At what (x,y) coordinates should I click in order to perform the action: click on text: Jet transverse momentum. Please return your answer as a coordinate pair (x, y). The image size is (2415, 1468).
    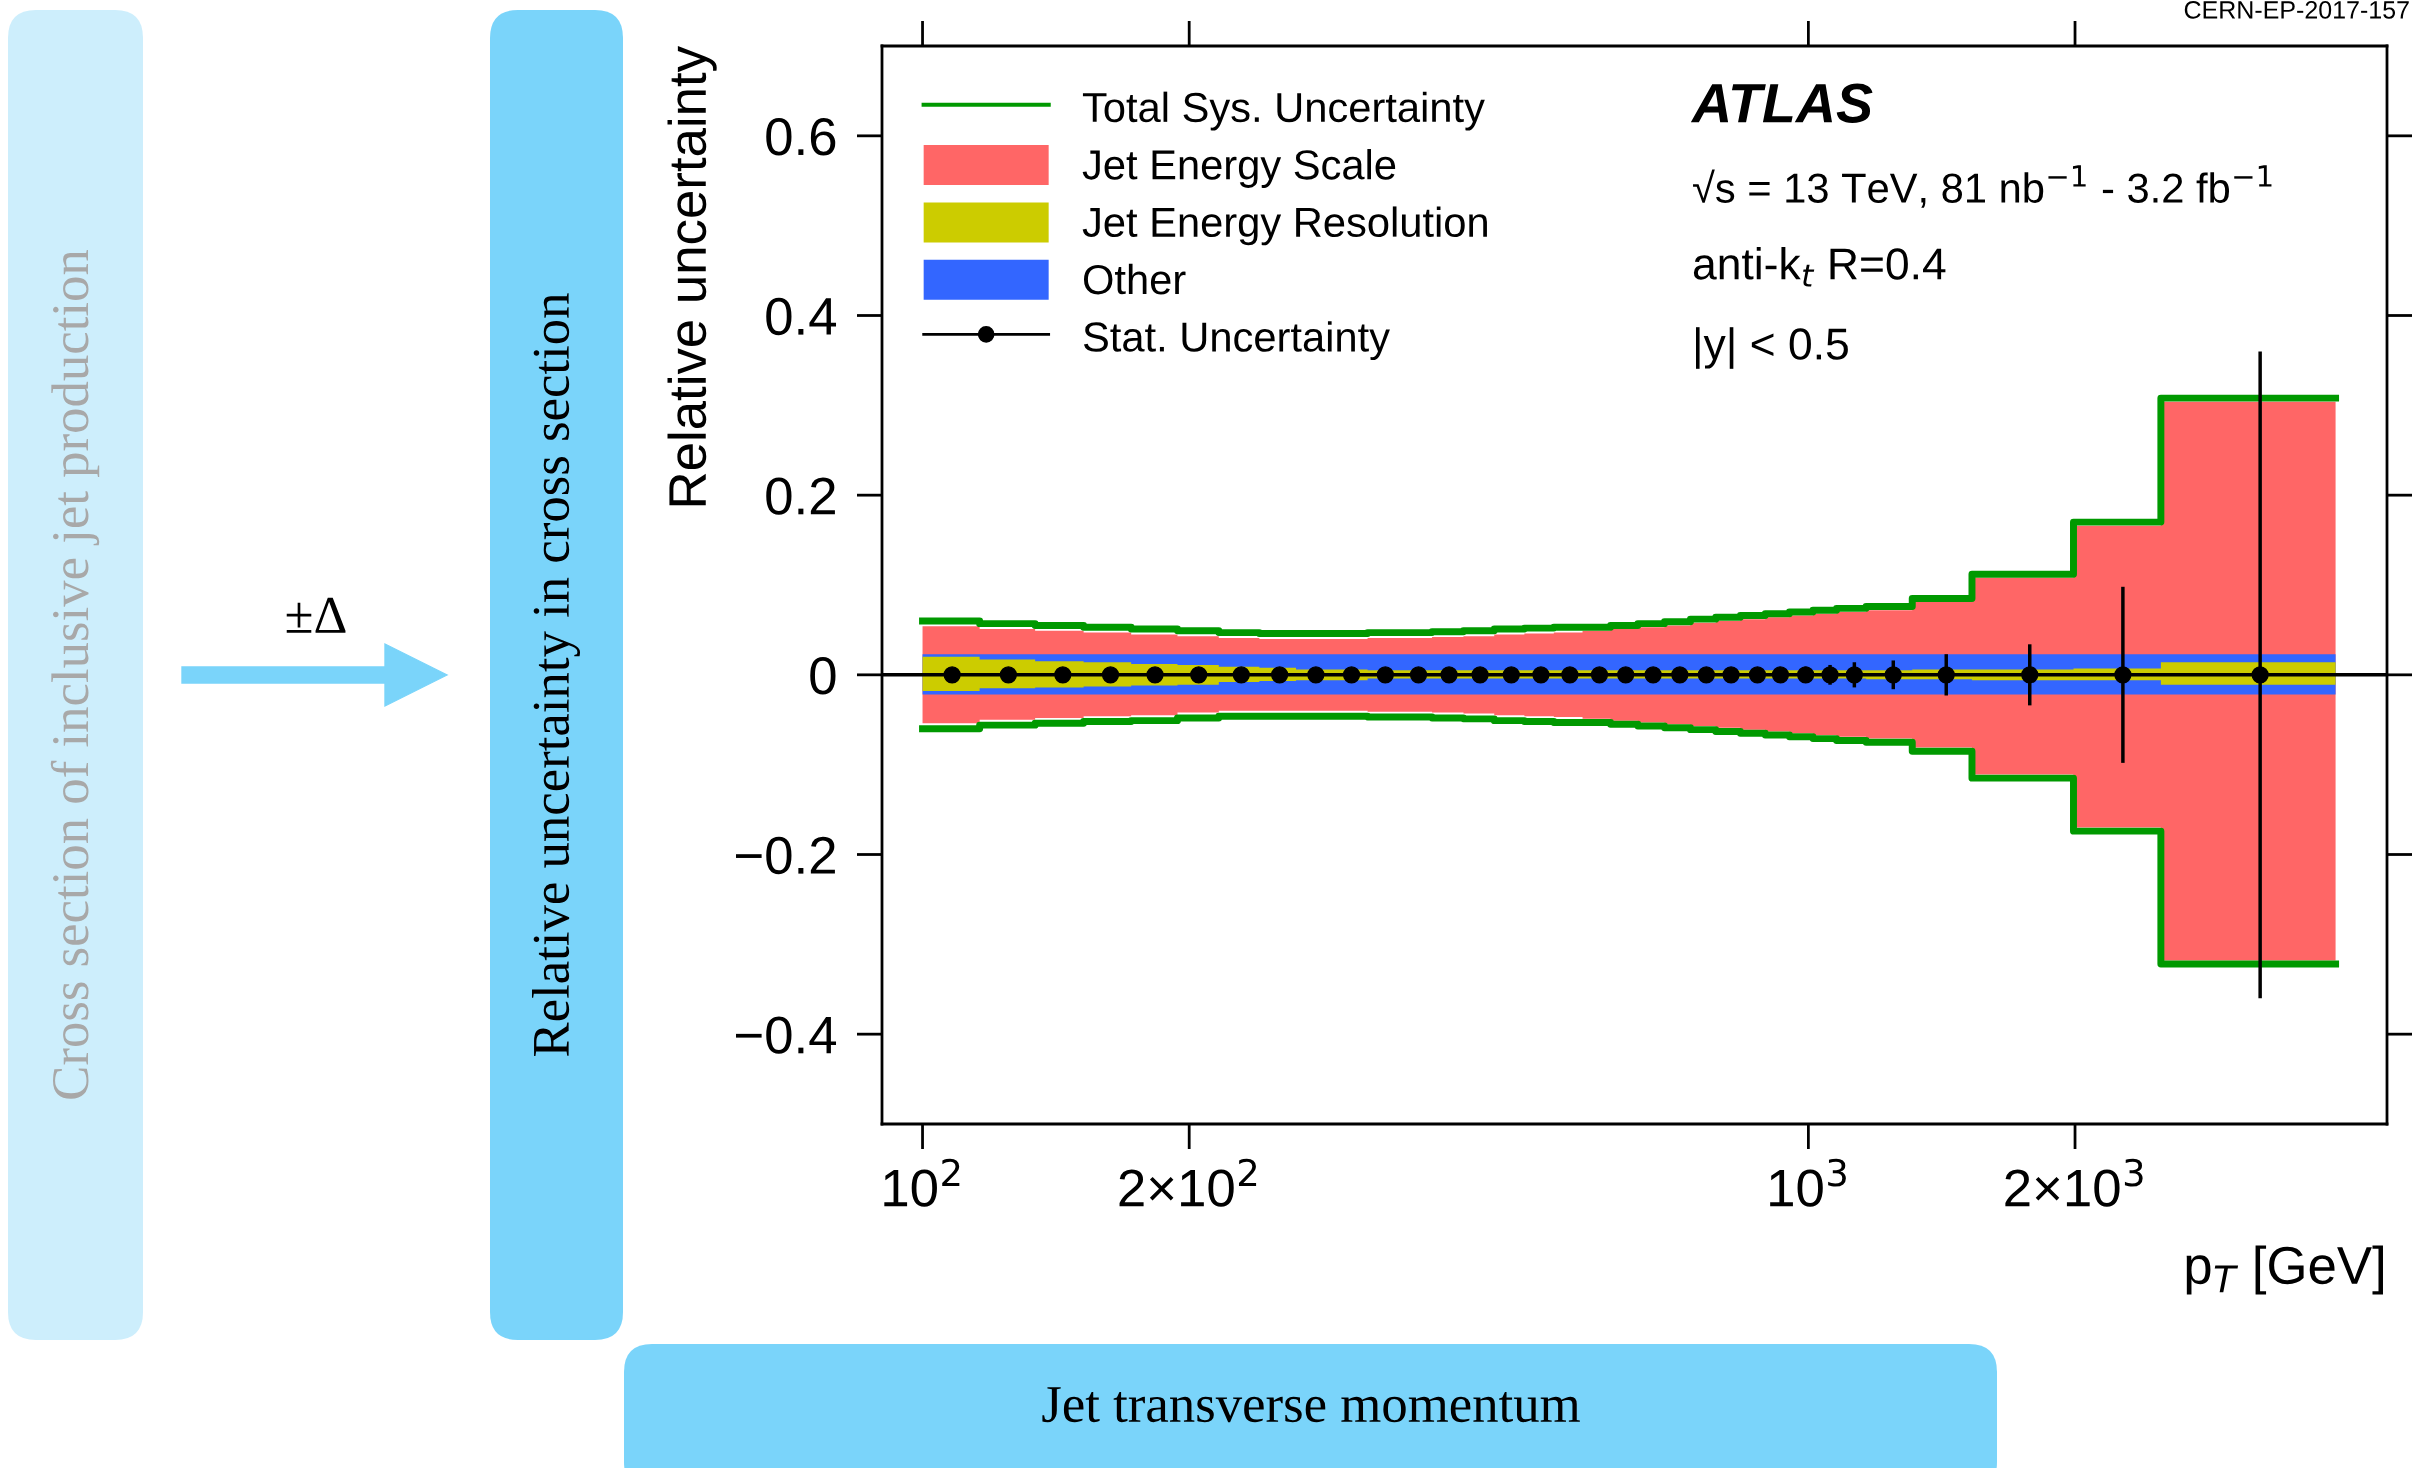
    Looking at the image, I should click on (1311, 1405).